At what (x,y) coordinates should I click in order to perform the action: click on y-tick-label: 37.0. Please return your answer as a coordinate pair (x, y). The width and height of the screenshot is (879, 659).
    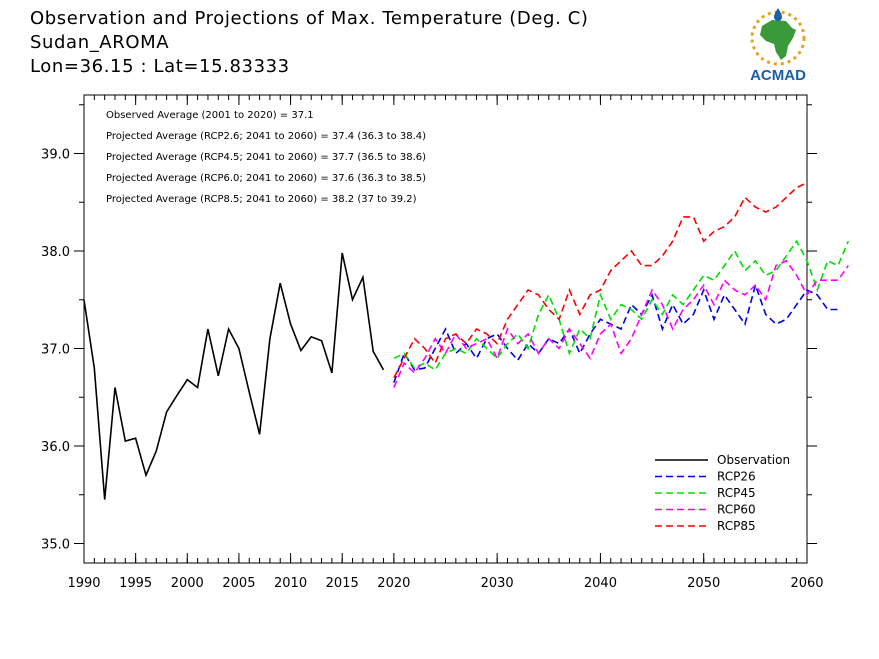
    Looking at the image, I should click on (55, 350).